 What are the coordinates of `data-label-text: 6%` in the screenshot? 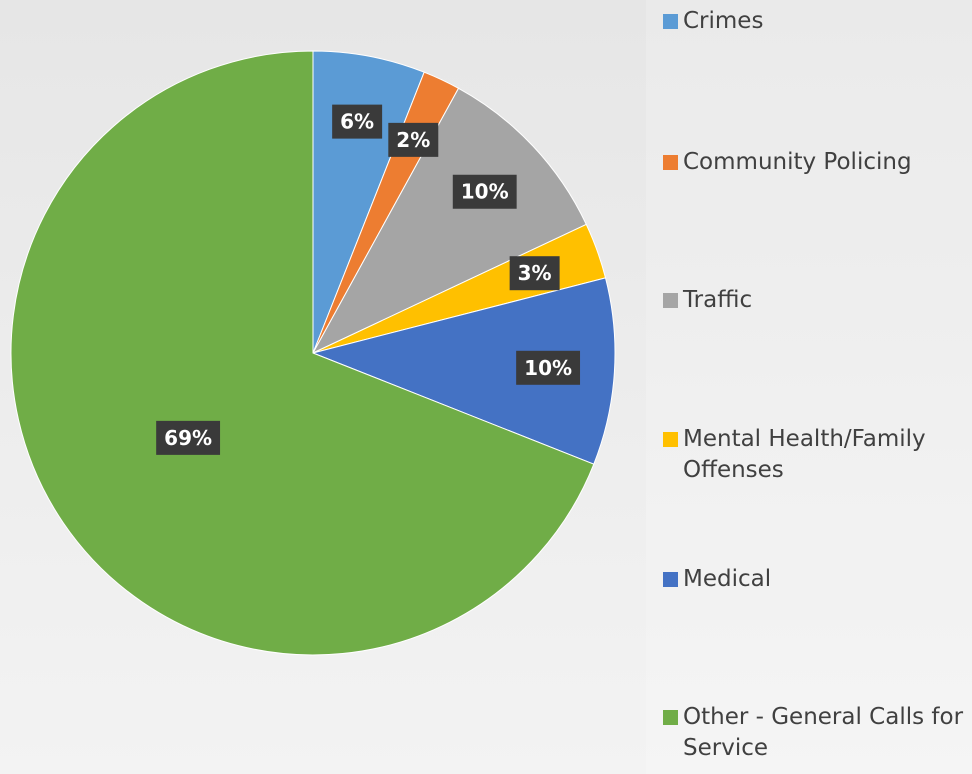 It's located at (357, 122).